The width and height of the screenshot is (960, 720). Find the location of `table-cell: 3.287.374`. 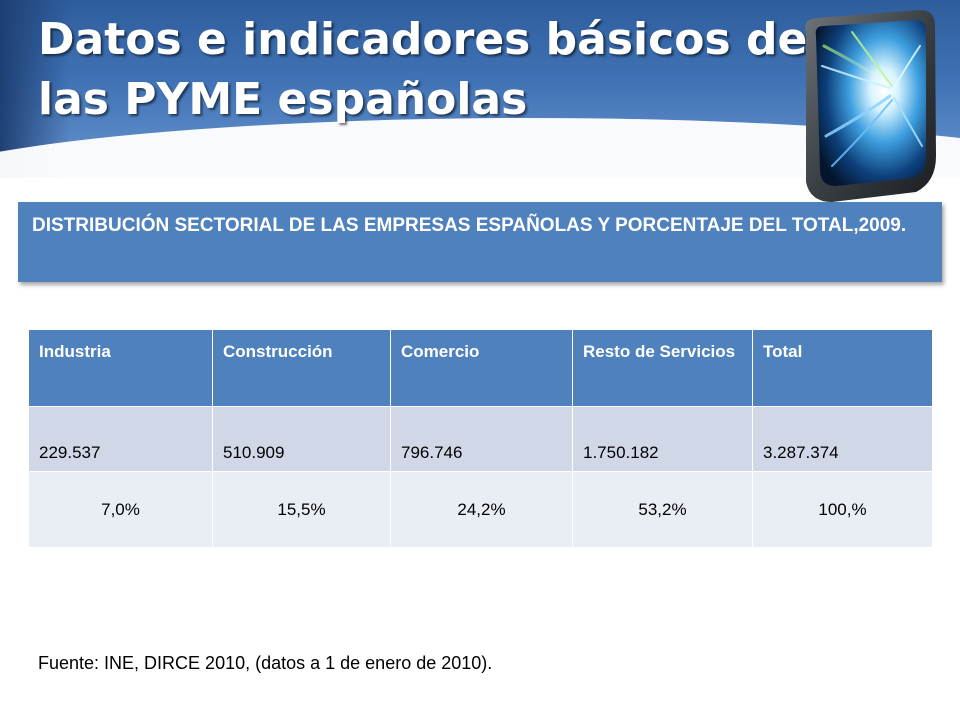

table-cell: 3.287.374 is located at coordinates (842, 439).